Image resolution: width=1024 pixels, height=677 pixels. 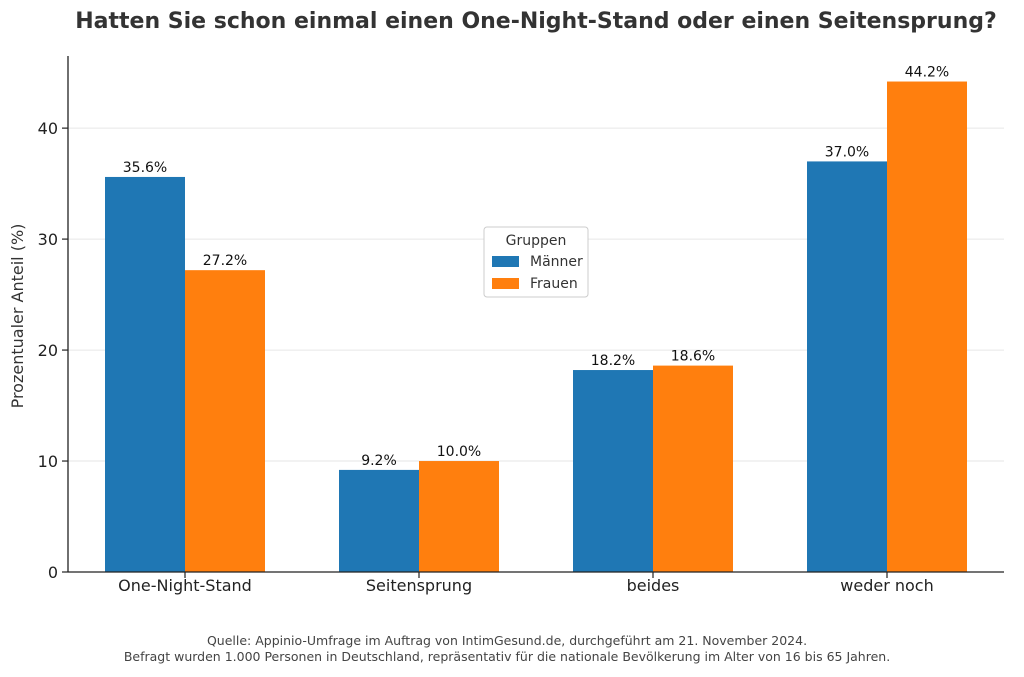 I want to click on y-tick-label-0: 0, so click(x=53, y=572).